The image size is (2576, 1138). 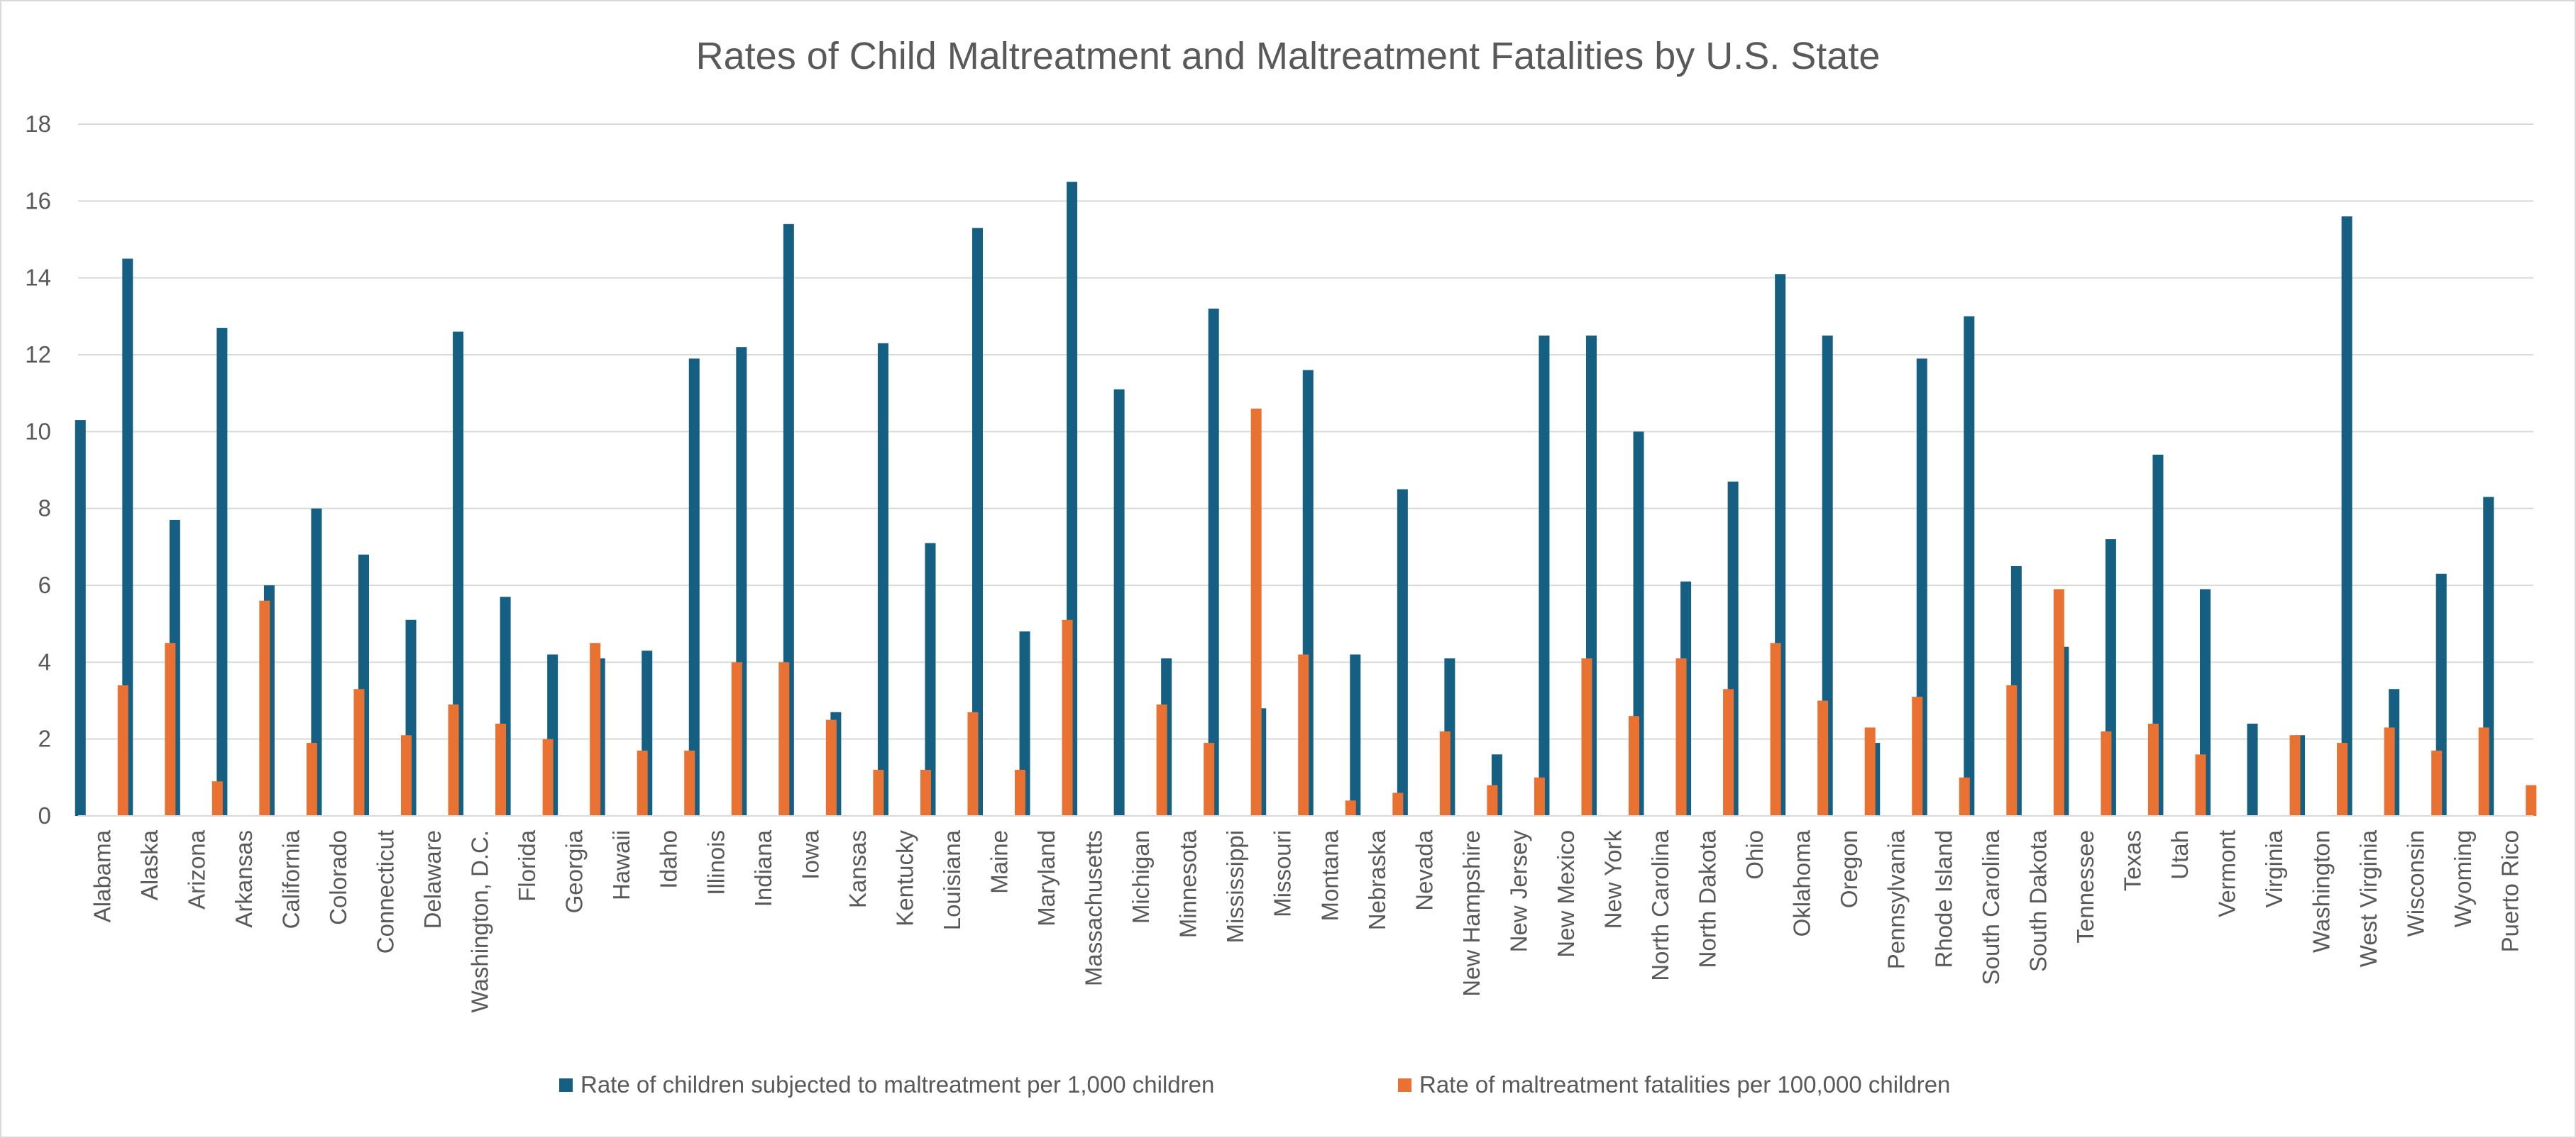 What do you see at coordinates (38, 200) in the screenshot?
I see `y-tick-label: 16` at bounding box center [38, 200].